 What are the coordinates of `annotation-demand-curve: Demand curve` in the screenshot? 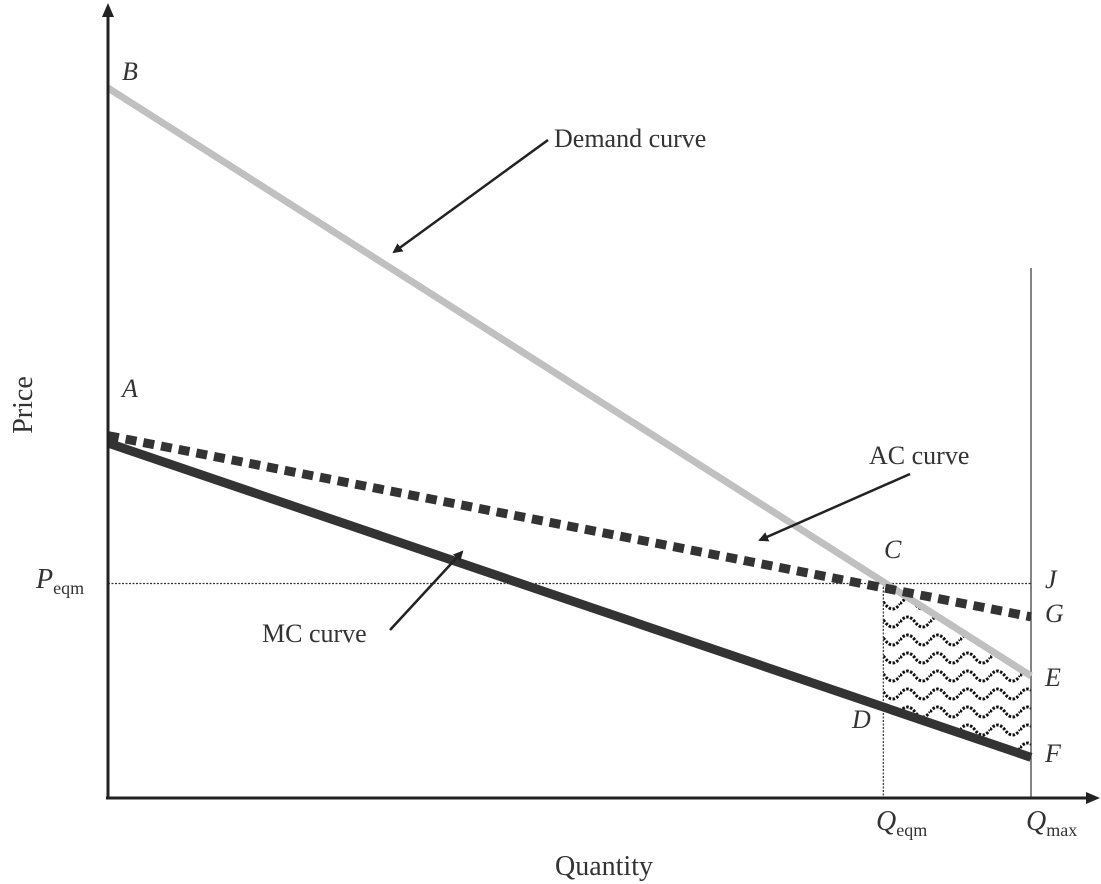 It's located at (630, 138).